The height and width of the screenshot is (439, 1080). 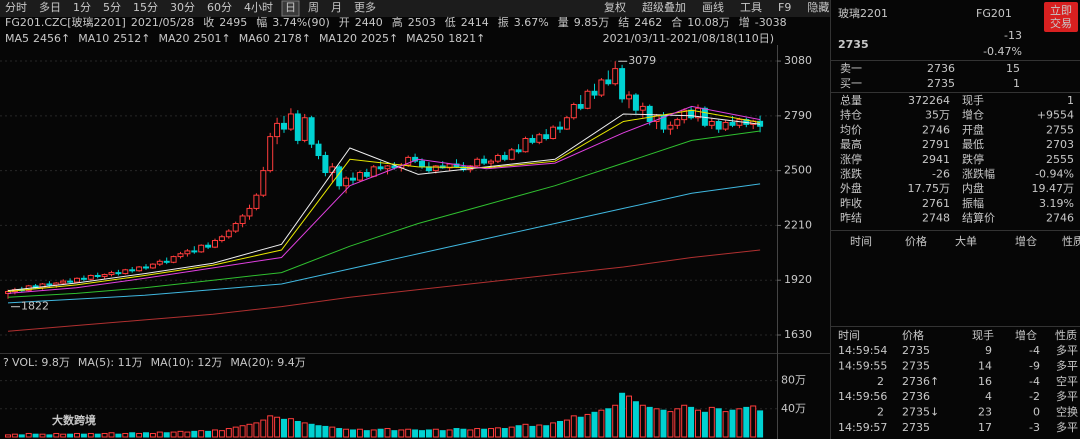 What do you see at coordinates (1026, 335) in the screenshot?
I see `table-header: 增仓` at bounding box center [1026, 335].